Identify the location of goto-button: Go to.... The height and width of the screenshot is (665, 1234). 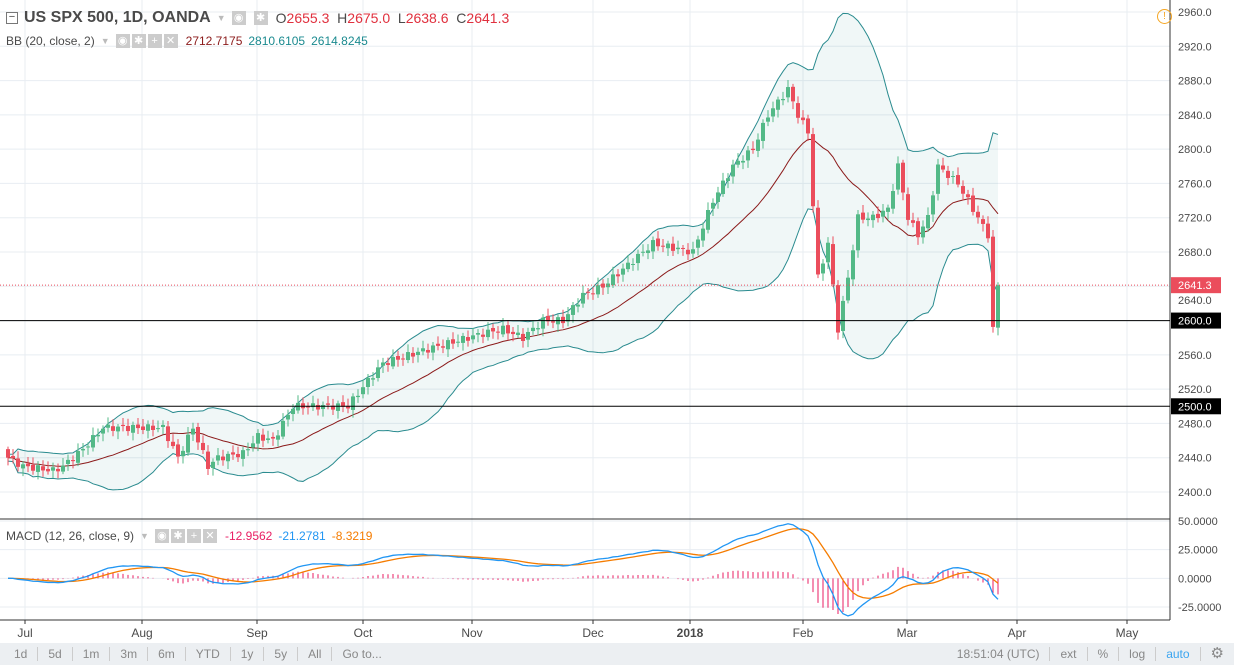
(362, 654).